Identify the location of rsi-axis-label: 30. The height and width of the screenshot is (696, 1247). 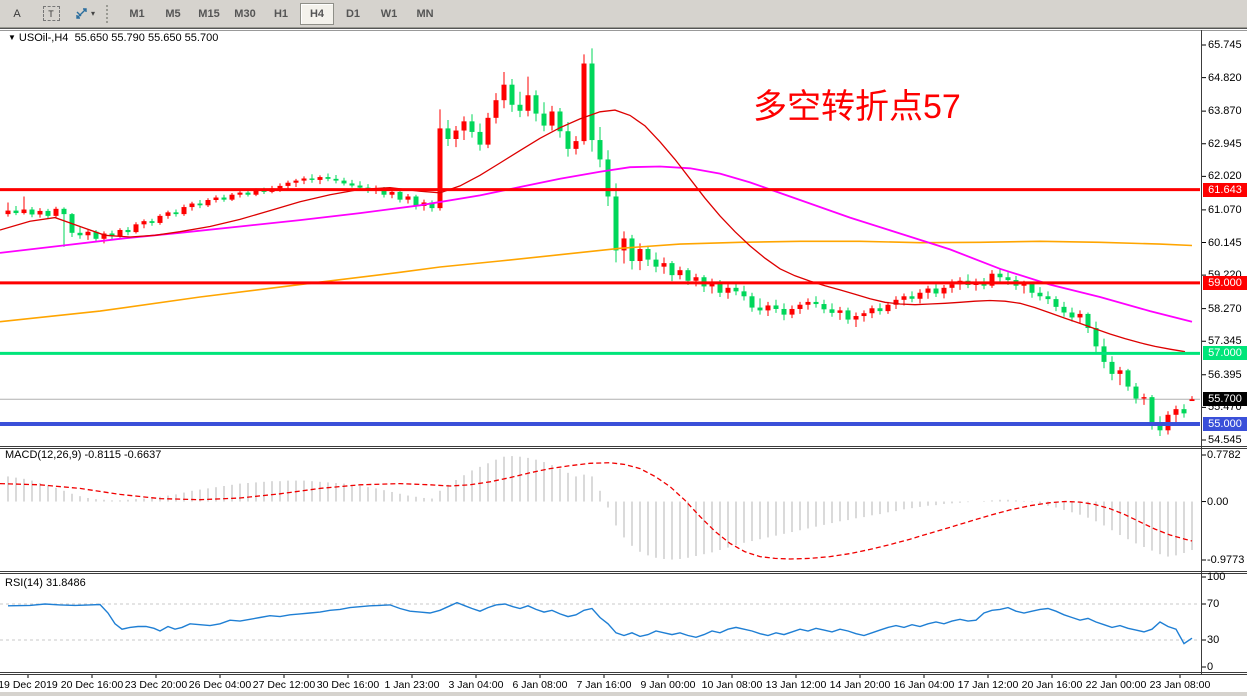
(1213, 640).